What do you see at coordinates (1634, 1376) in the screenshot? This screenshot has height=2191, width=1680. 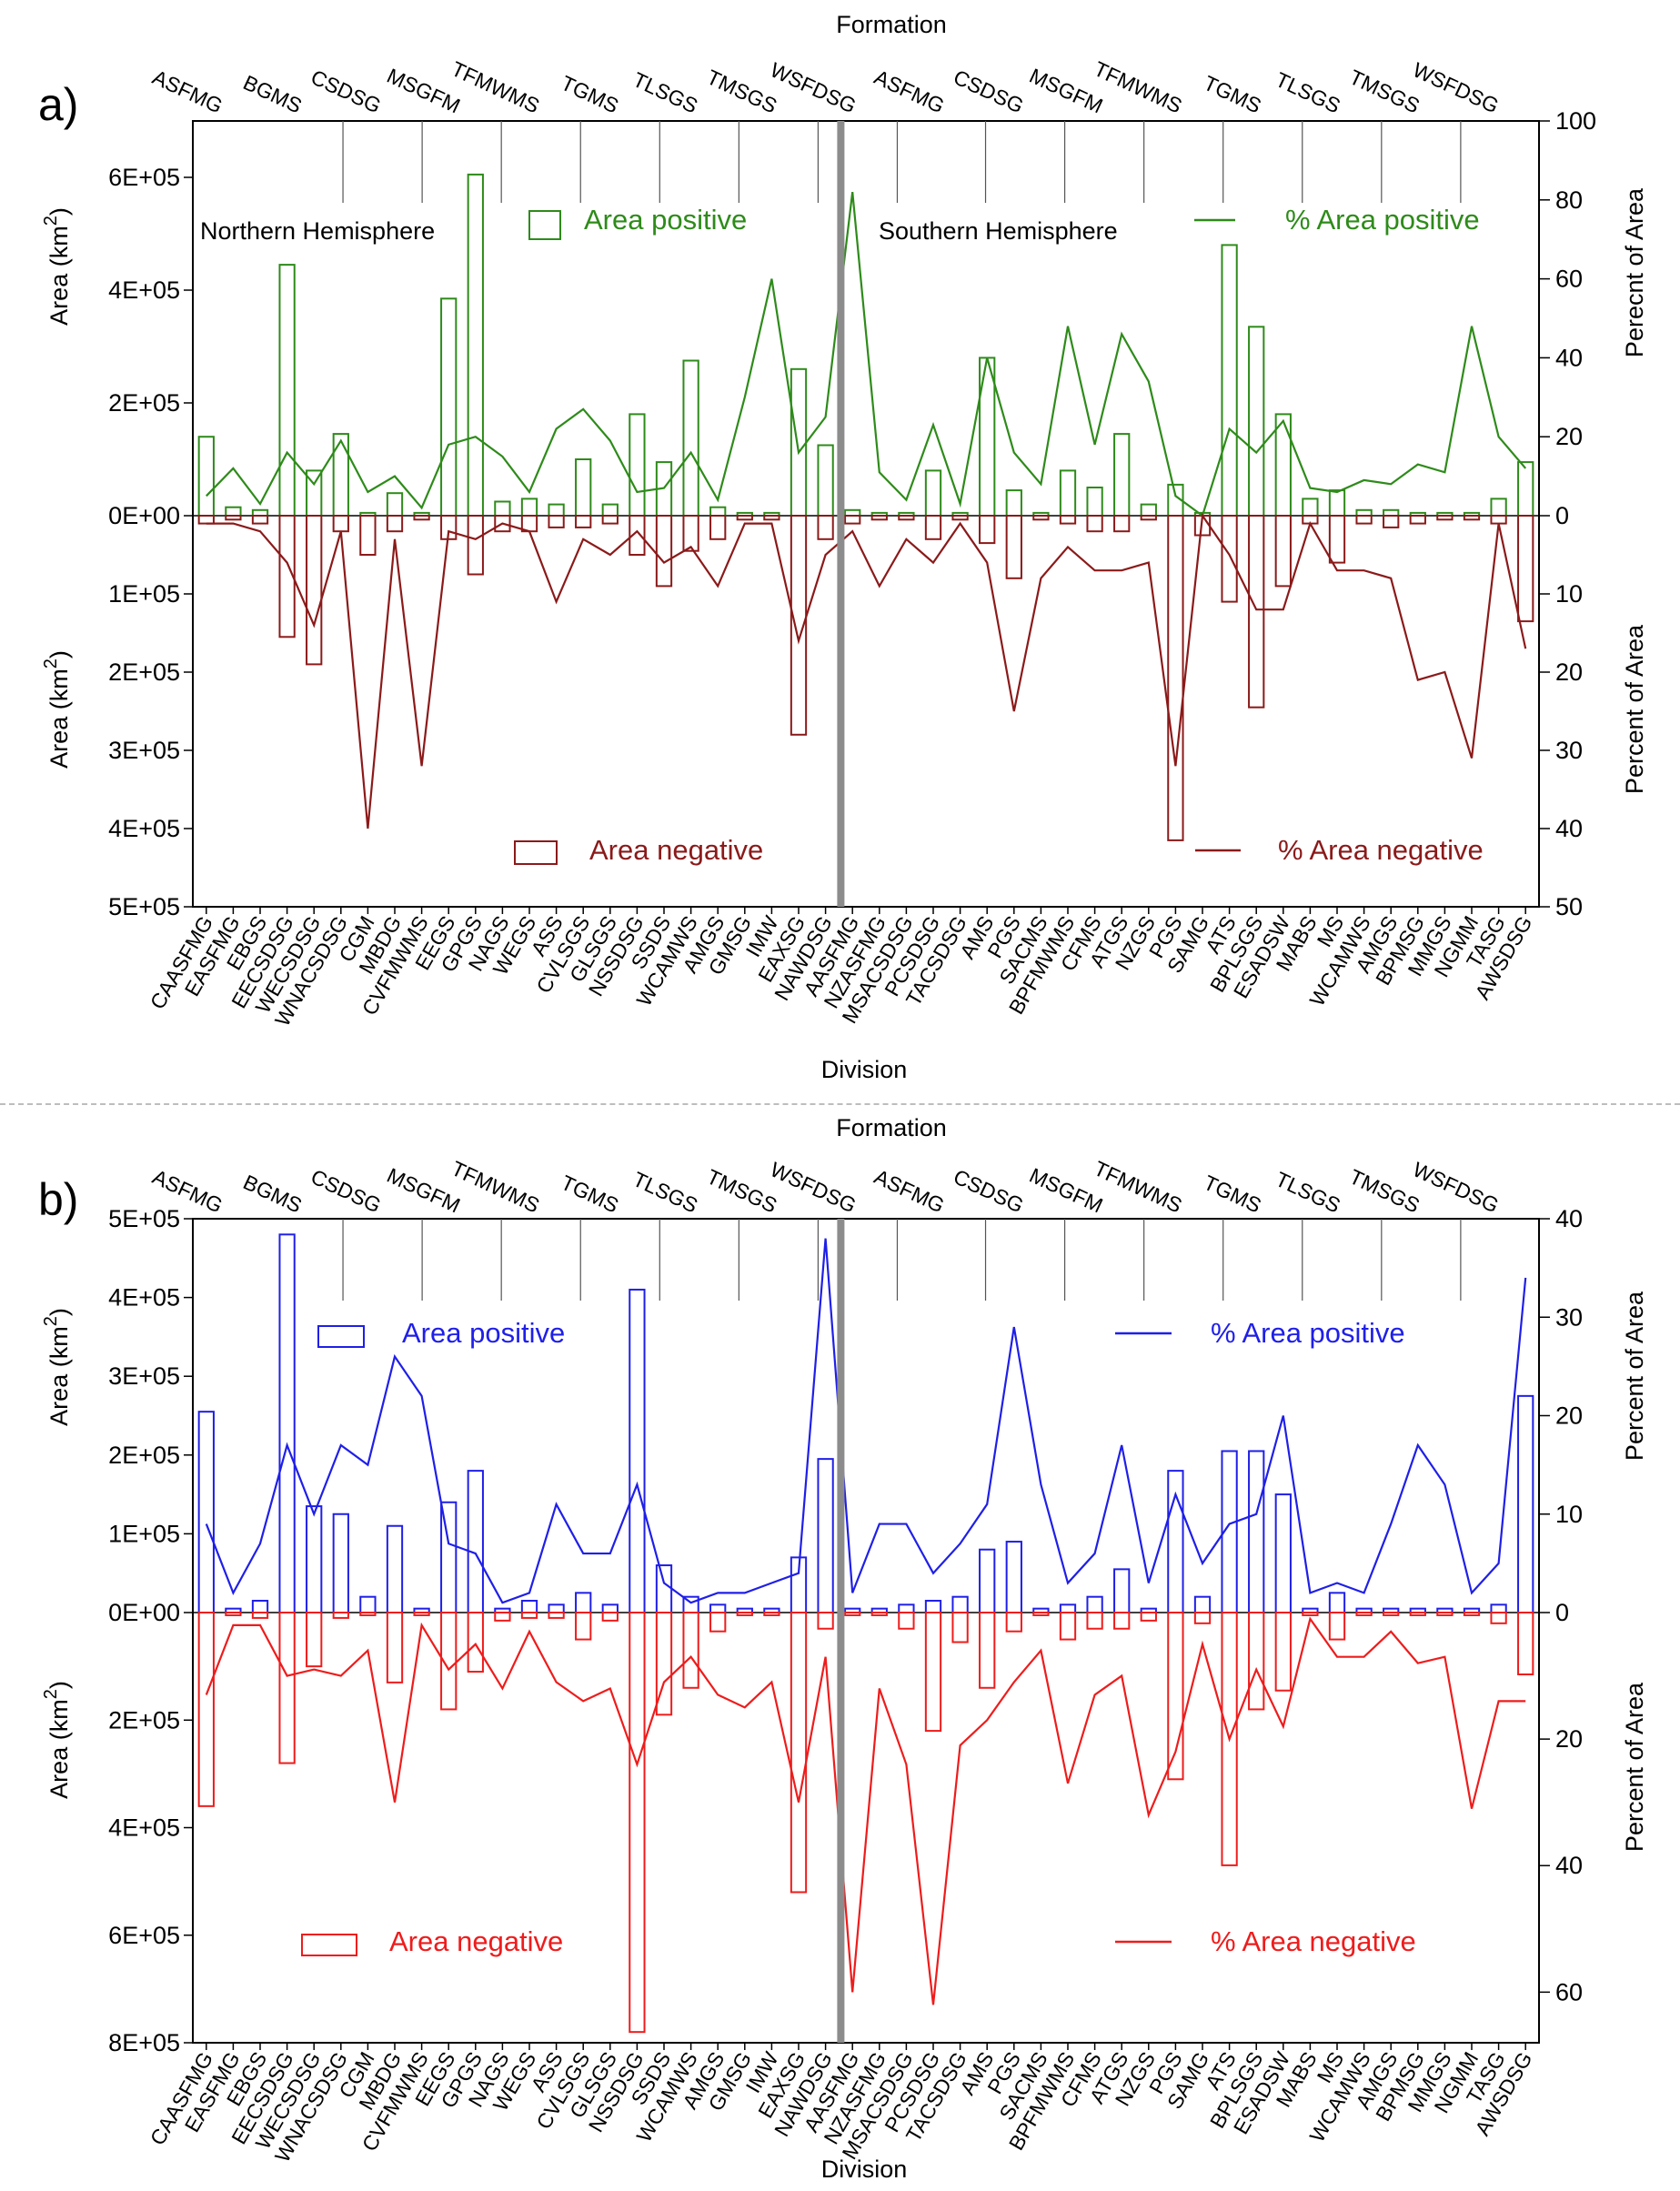 I see `right-axis-title-top: Percent of Area` at bounding box center [1634, 1376].